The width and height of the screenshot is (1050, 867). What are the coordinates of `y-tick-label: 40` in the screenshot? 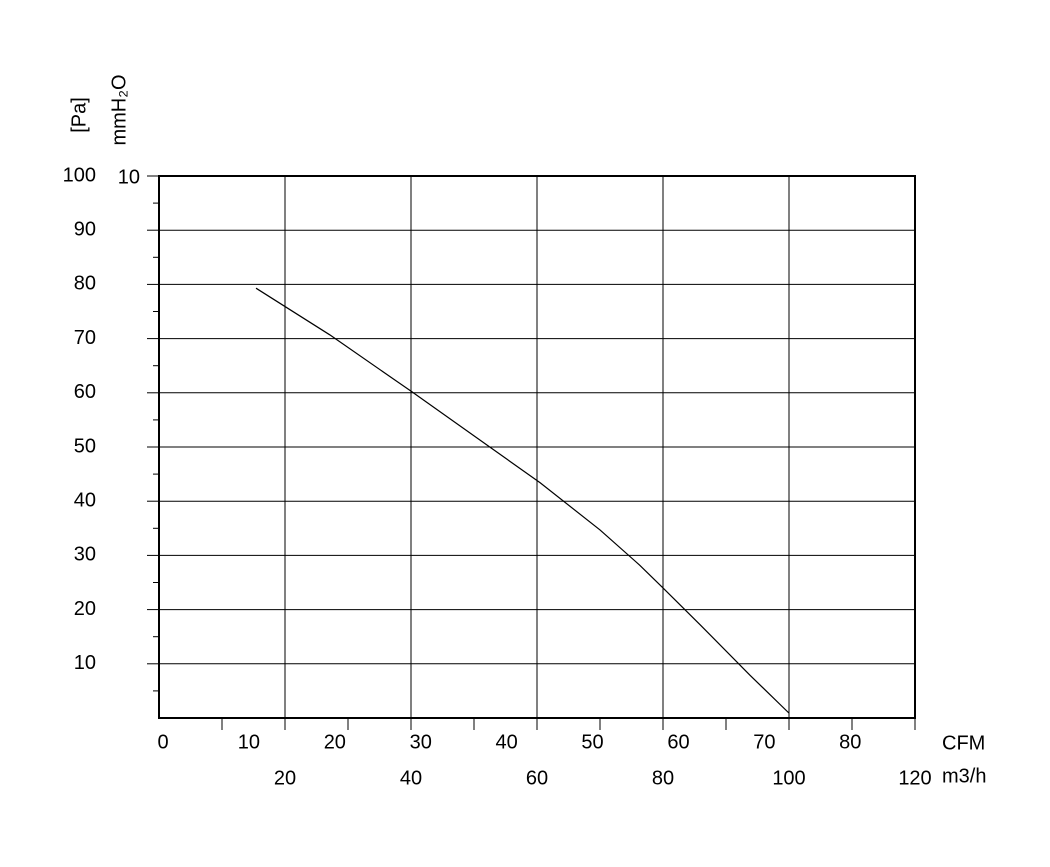 It's located at (85, 500).